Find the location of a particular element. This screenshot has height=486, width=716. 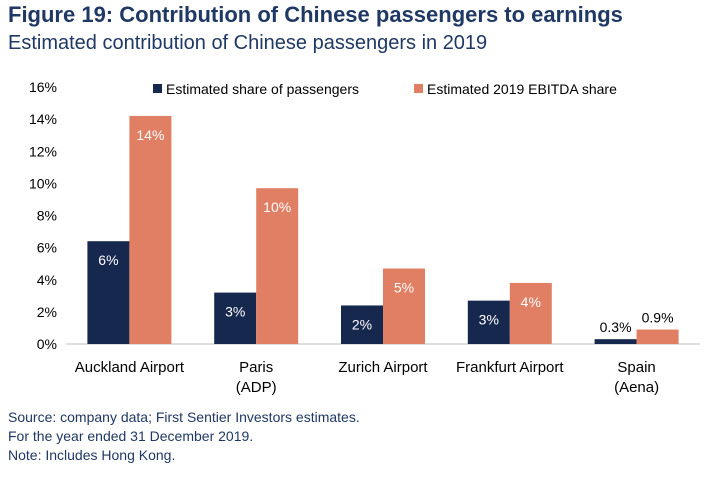

y-tick-label: 4% is located at coordinates (47, 280).